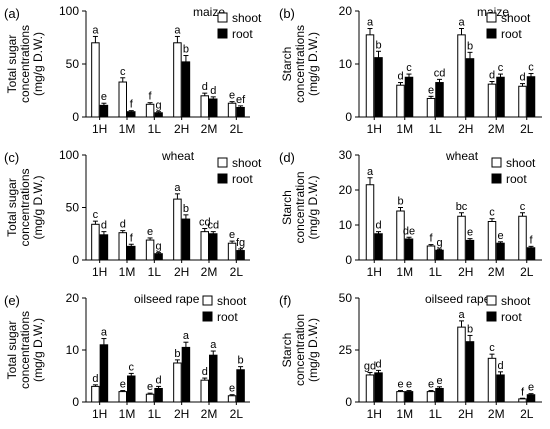 This screenshot has height=429, width=550. I want to click on panel-label: (c), so click(11, 157).